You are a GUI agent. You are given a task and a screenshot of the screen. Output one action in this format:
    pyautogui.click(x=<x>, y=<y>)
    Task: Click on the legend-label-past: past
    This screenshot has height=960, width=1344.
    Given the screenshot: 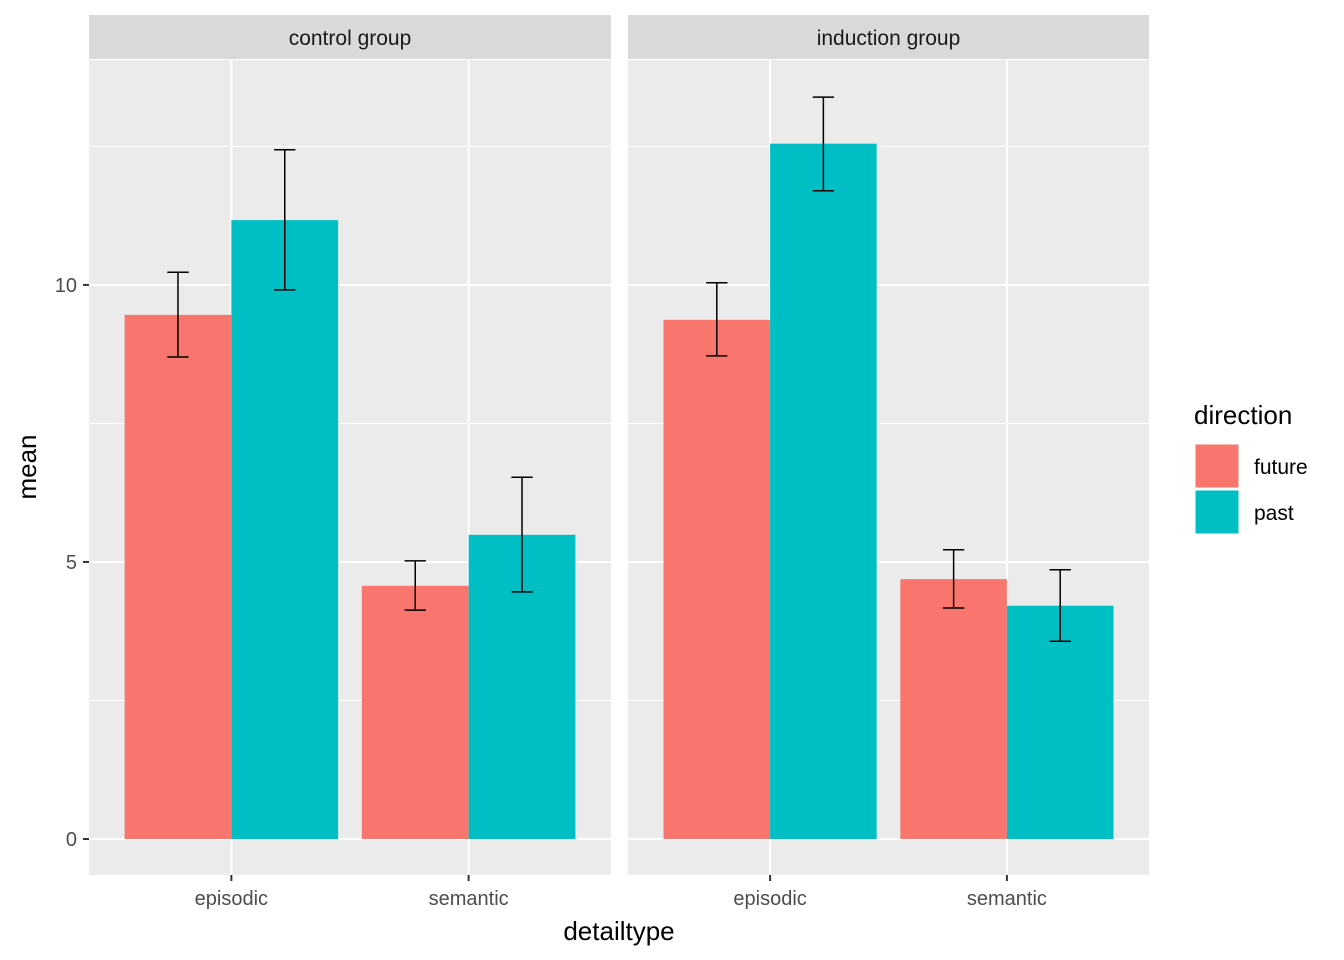 What is the action you would take?
    pyautogui.click(x=1274, y=513)
    